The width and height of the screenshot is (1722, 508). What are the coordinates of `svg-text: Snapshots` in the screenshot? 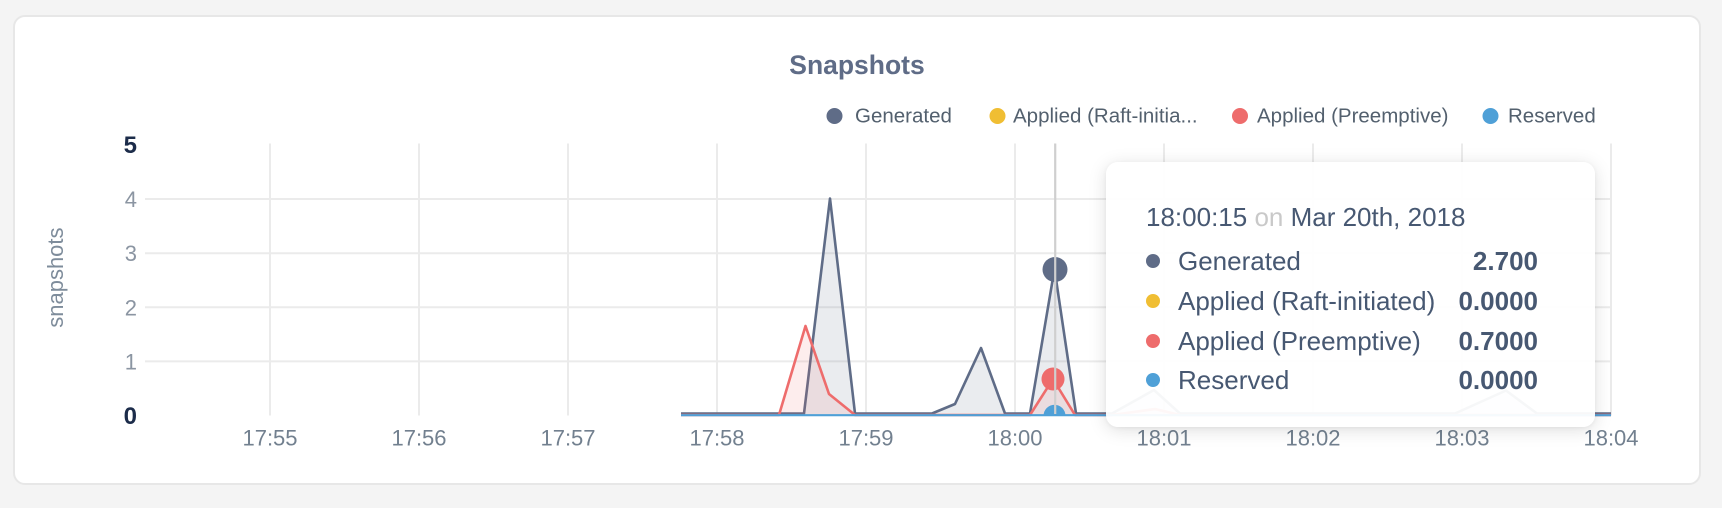 It's located at (856, 65).